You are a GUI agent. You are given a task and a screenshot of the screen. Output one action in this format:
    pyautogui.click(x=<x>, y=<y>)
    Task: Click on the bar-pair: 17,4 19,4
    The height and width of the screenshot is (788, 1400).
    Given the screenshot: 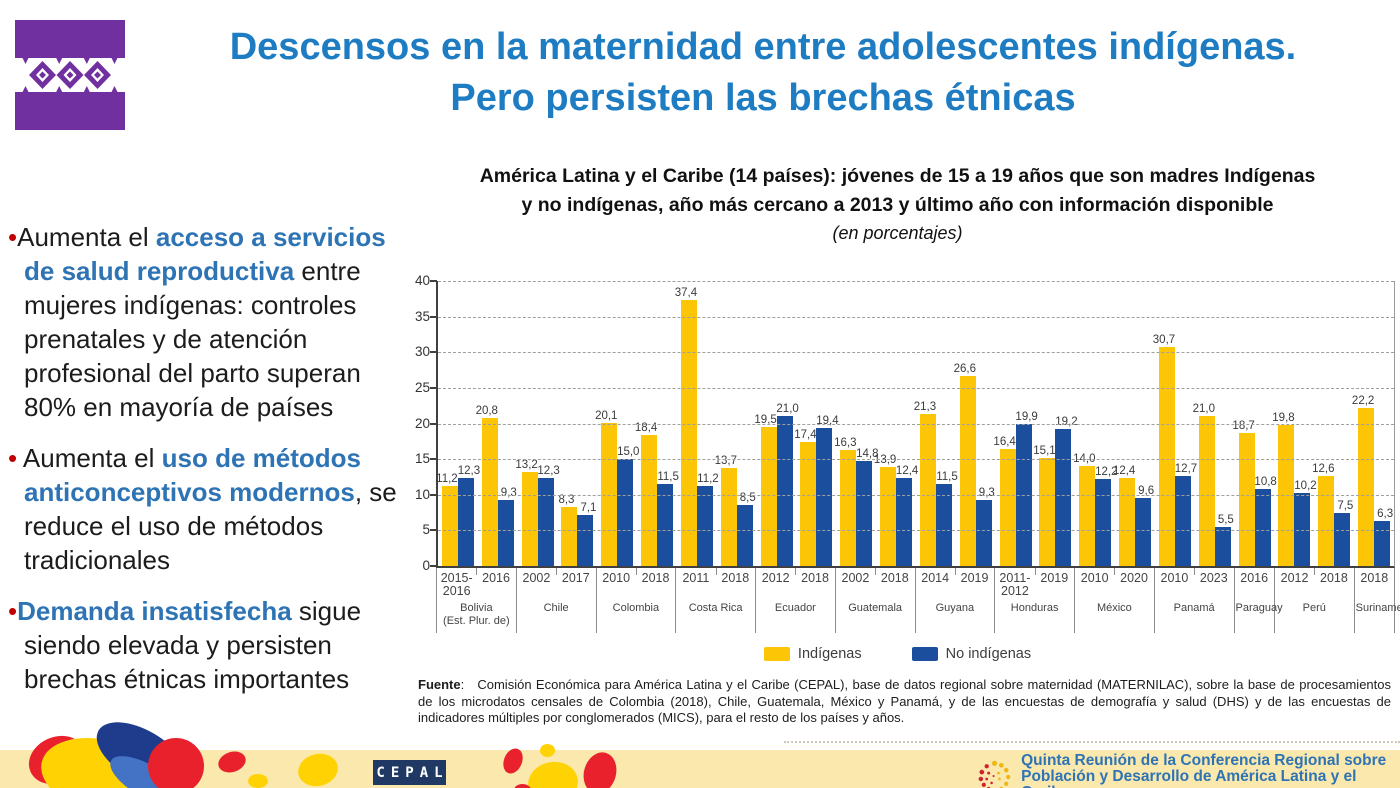 What is the action you would take?
    pyautogui.click(x=816, y=490)
    